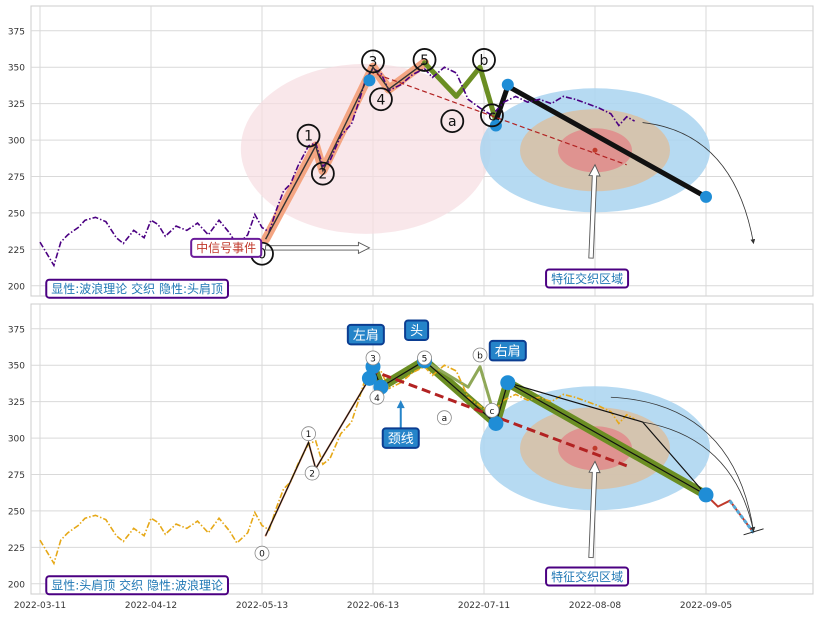  What do you see at coordinates (317, 456) in the screenshot?
I see `wave-outline` at bounding box center [317, 456].